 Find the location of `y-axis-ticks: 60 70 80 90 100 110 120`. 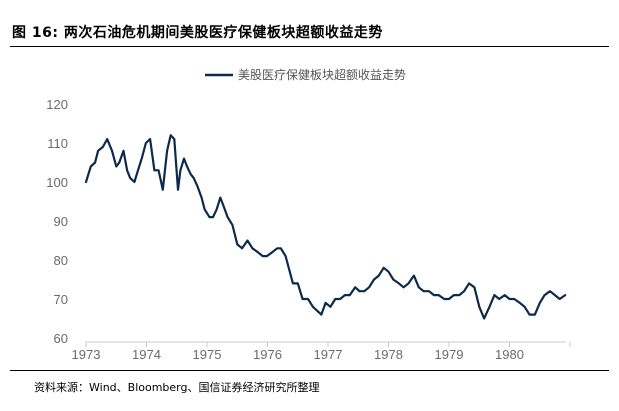

y-axis-ticks: 60 70 80 90 100 110 120 is located at coordinates (57, 221).